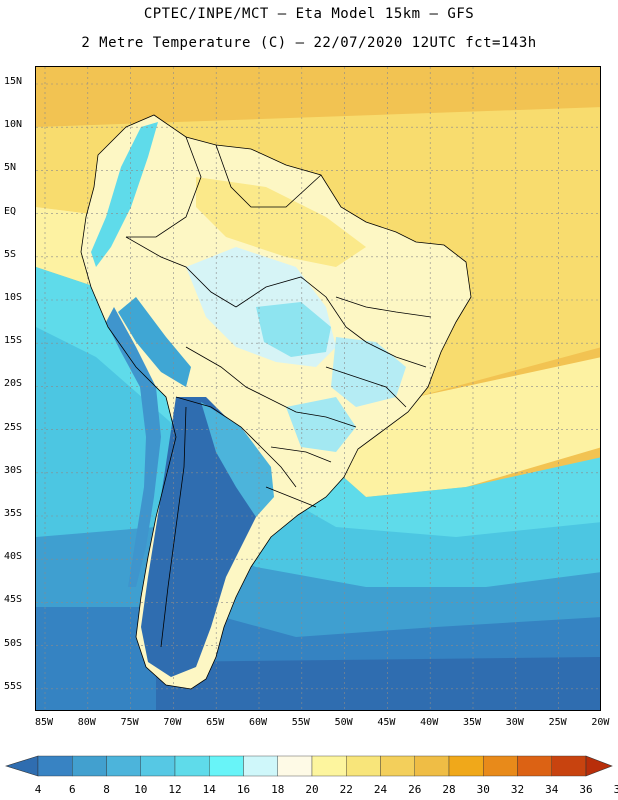 The image size is (618, 800). I want to click on lat-label-40s: 40S, so click(13, 557).